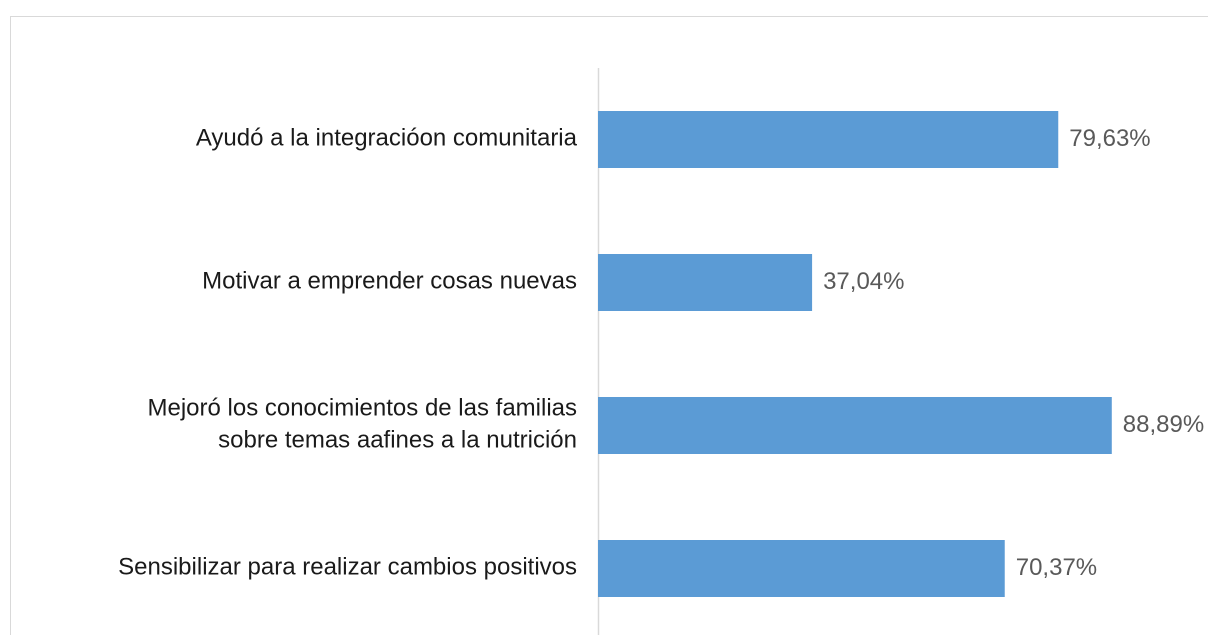  What do you see at coordinates (1056, 567) in the screenshot?
I see `value-label: 70,37%` at bounding box center [1056, 567].